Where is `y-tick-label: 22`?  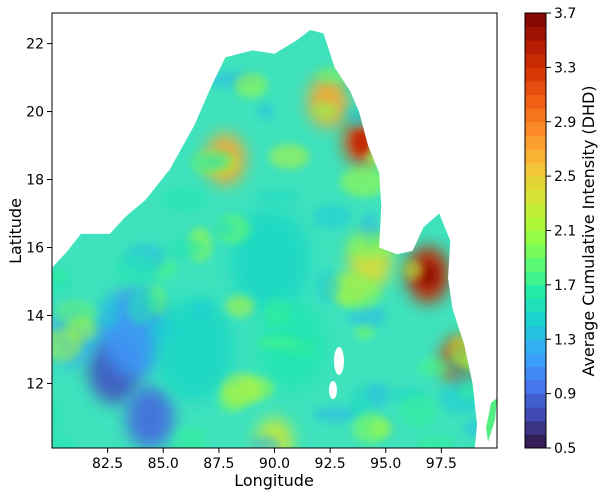
y-tick-label: 22 is located at coordinates (35, 45).